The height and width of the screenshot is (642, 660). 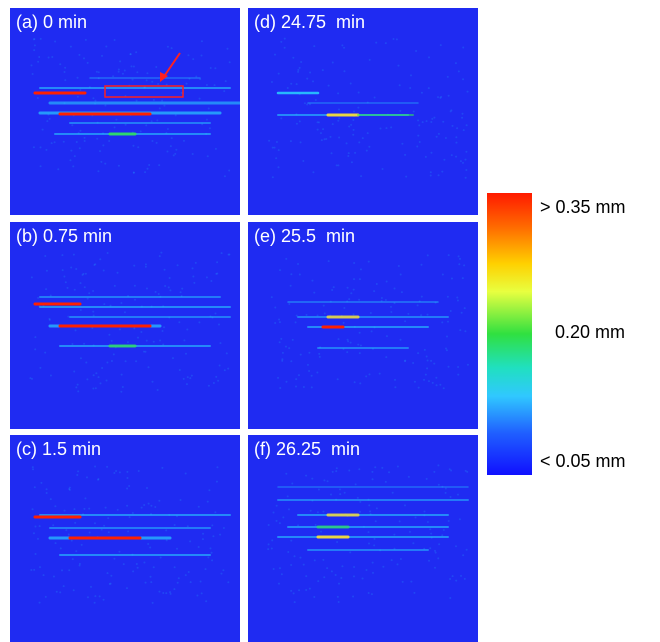 I want to click on panel-label: (d) 24.75 min, so click(x=309, y=22).